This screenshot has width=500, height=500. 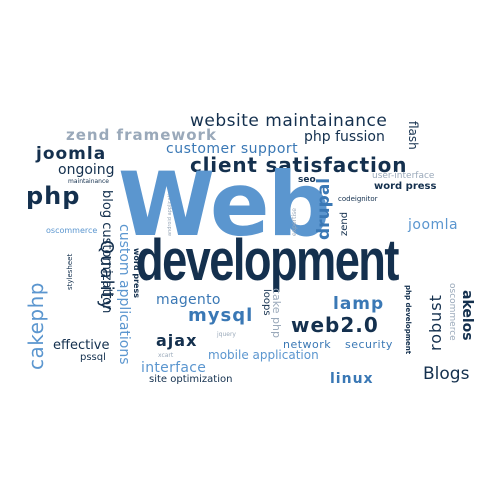 I want to click on word-maintainance: maintainance, so click(x=88, y=181).